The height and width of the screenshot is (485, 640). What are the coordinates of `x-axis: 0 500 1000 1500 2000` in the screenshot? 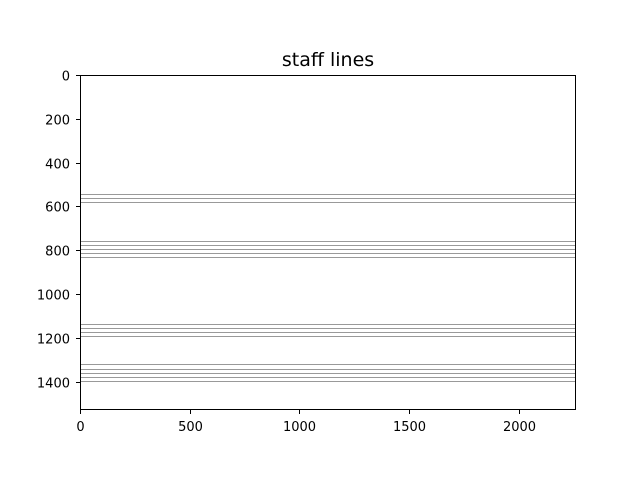 It's located at (306, 422).